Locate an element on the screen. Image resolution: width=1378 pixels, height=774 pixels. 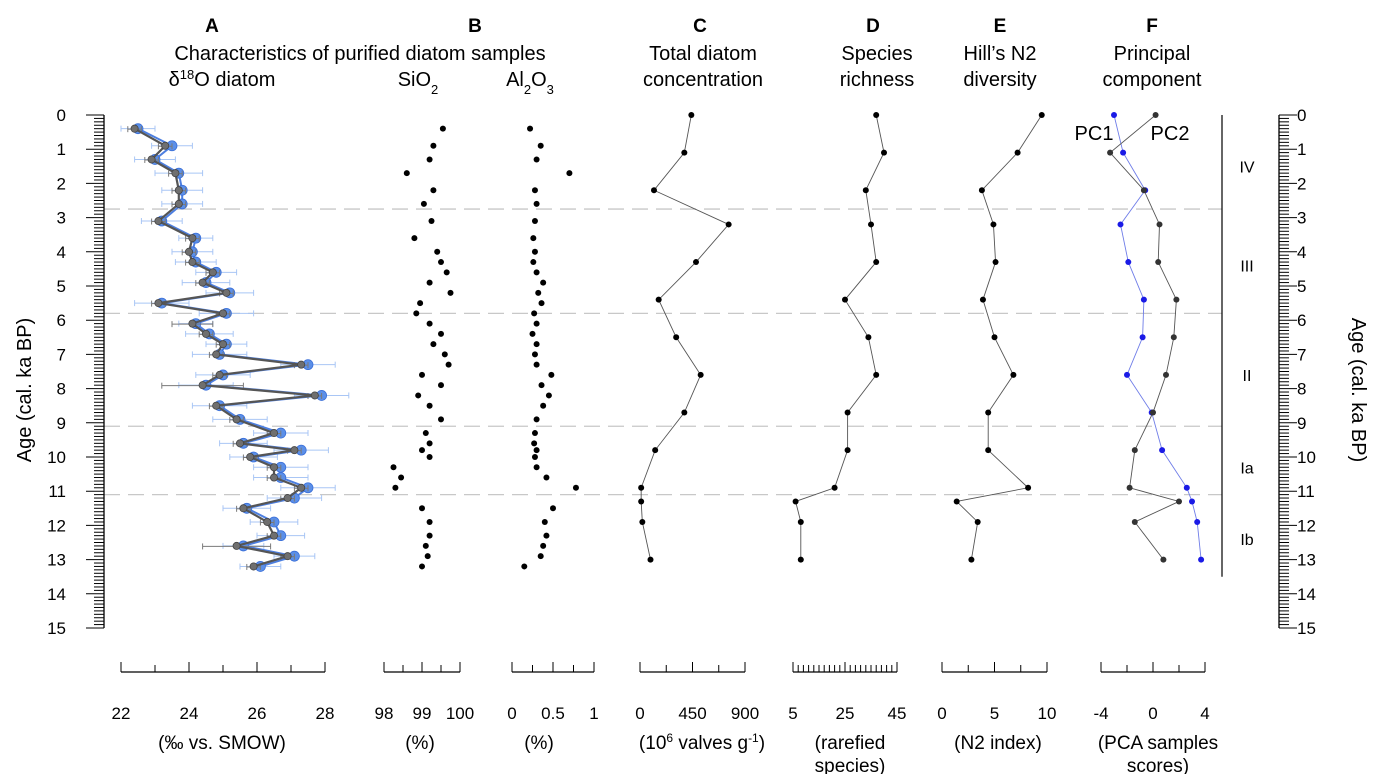
x-tick-label-c: 900 is located at coordinates (745, 713).